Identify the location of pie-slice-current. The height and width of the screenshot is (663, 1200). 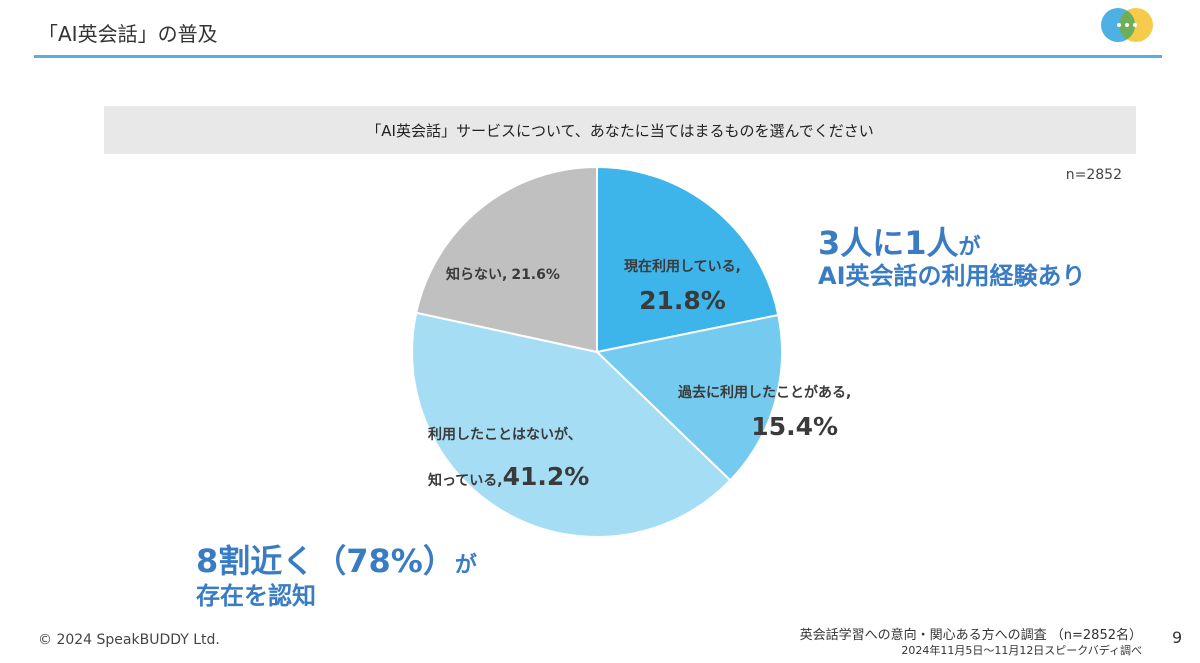
(688, 259).